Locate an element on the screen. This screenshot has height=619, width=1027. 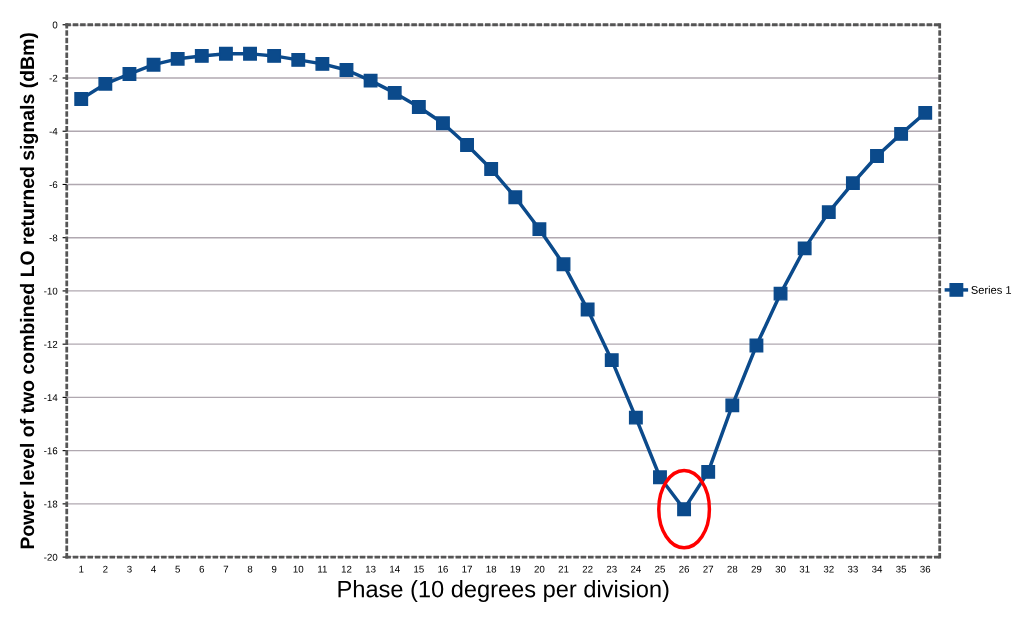
y-tick-label: -4 is located at coordinates (53, 131).